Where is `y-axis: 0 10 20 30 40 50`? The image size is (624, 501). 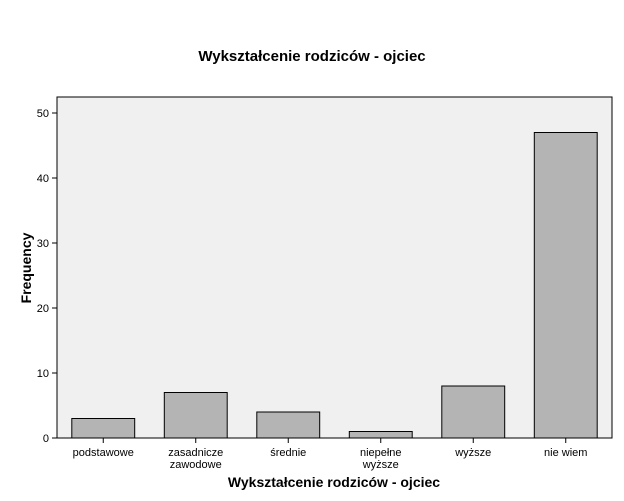 y-axis: 0 10 20 30 40 50 is located at coordinates (47, 276).